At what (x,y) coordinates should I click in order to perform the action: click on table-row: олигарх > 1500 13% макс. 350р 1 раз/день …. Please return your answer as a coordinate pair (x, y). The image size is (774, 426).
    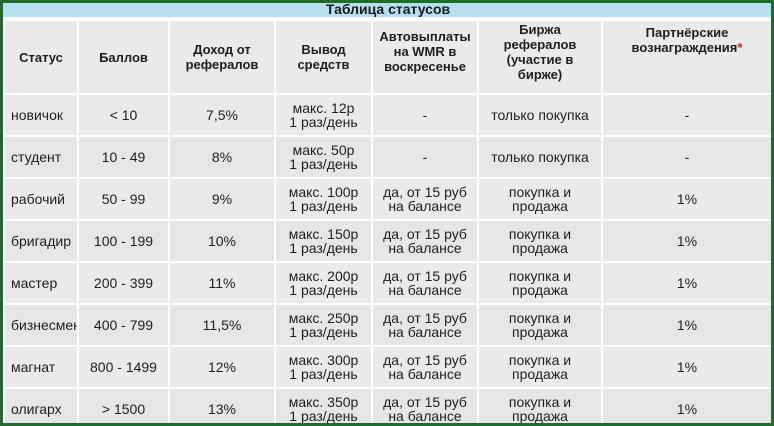
    Looking at the image, I should click on (387, 405).